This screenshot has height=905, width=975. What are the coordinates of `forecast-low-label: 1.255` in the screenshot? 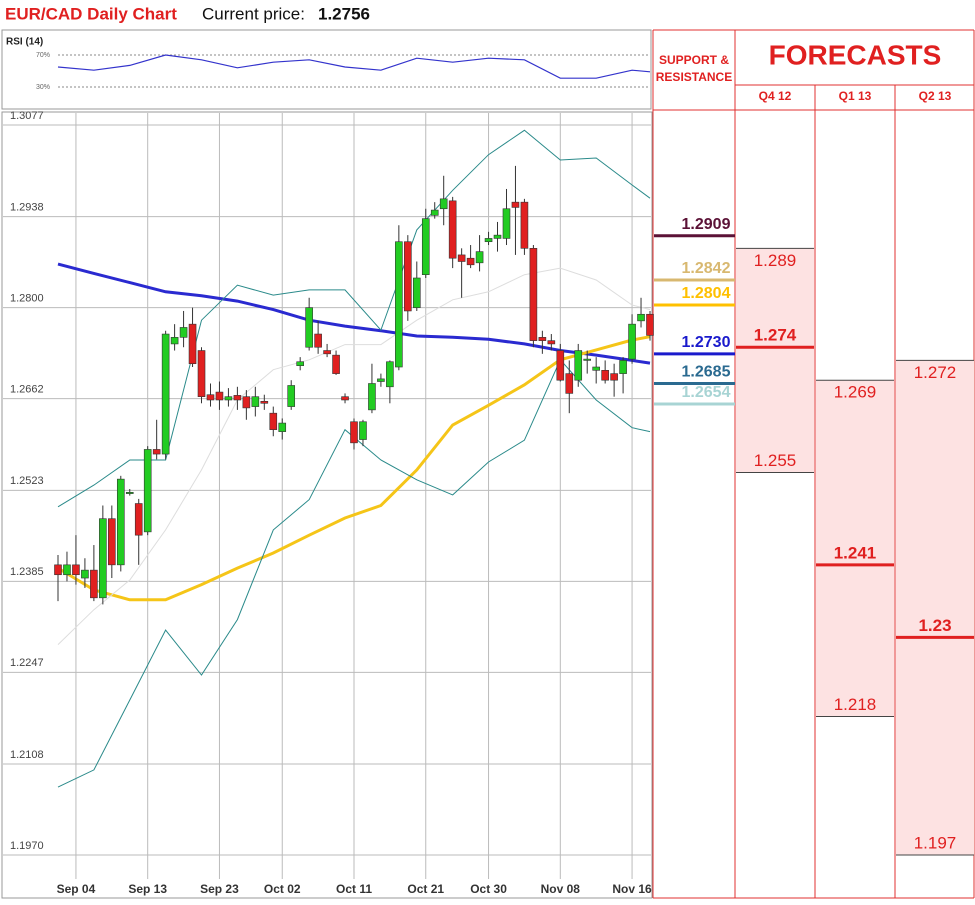 It's located at (775, 460).